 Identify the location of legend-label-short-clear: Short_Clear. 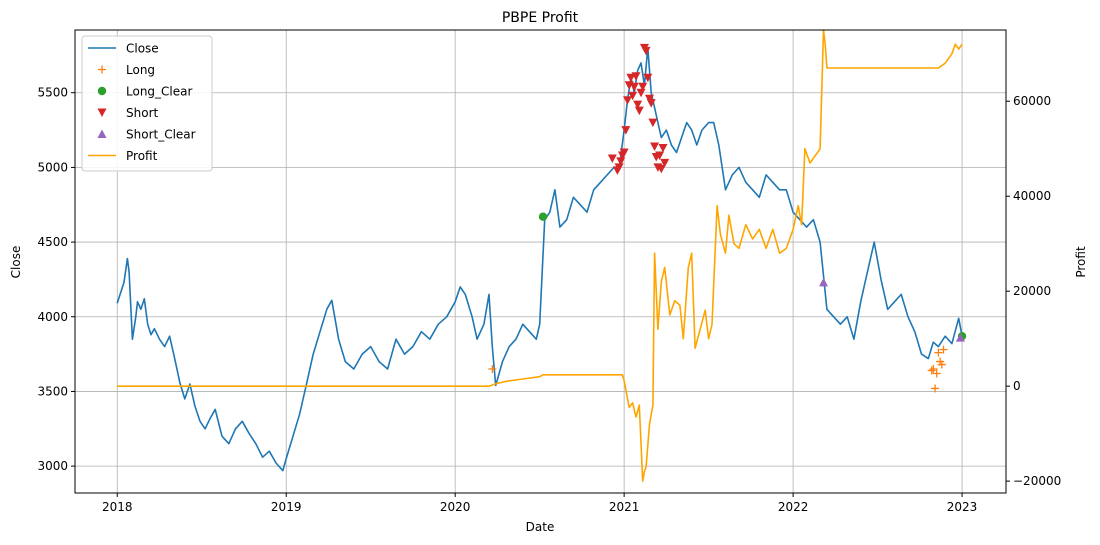
(161, 135).